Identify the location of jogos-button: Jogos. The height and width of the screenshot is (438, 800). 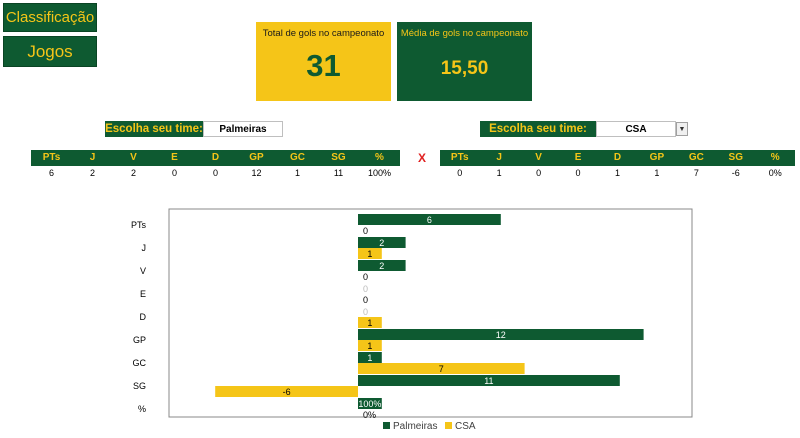
(50, 51).